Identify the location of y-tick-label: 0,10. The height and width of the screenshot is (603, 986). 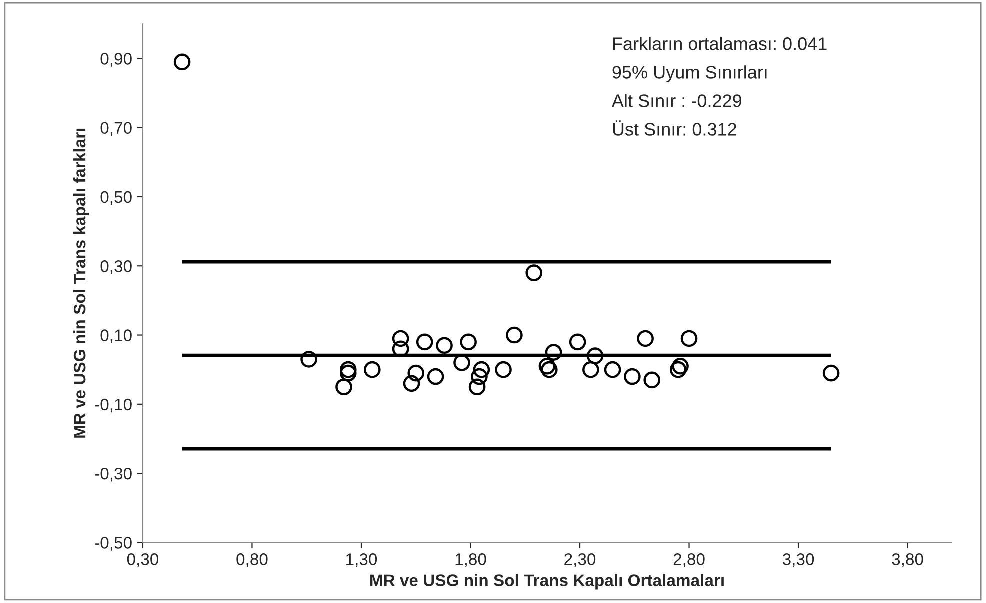
(116, 337).